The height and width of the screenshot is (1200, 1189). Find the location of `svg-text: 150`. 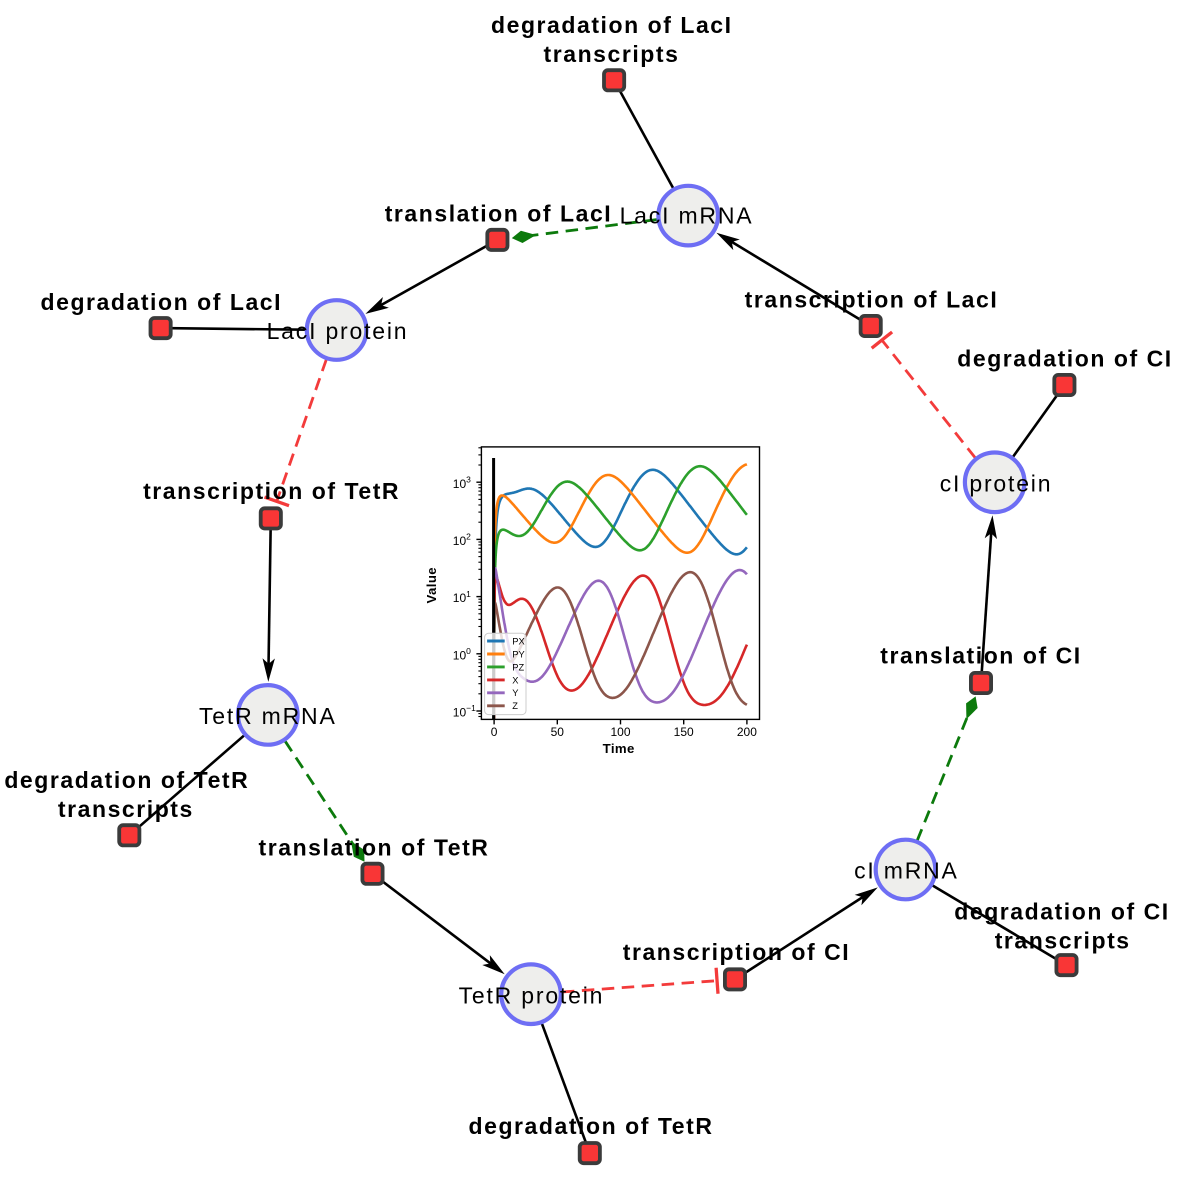

svg-text: 150 is located at coordinates (684, 732).